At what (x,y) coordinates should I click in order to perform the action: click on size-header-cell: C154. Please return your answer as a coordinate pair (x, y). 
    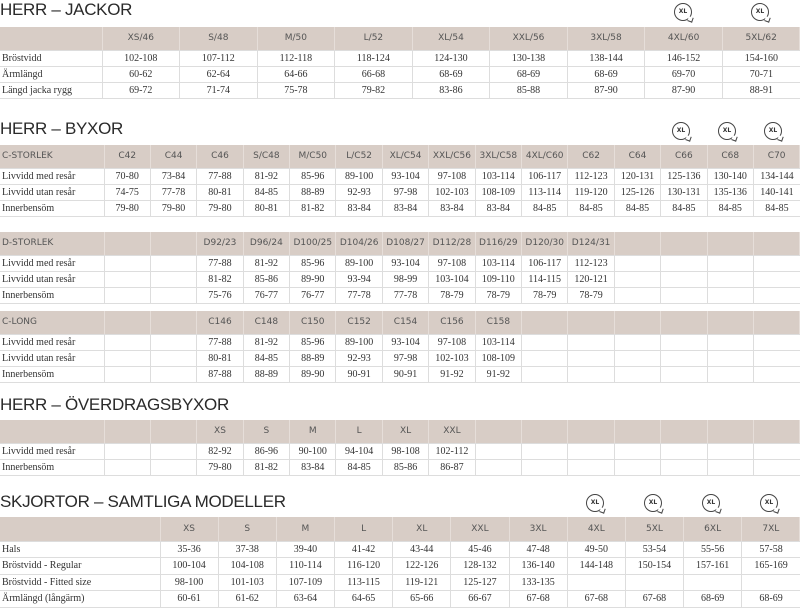
    Looking at the image, I should click on (406, 323).